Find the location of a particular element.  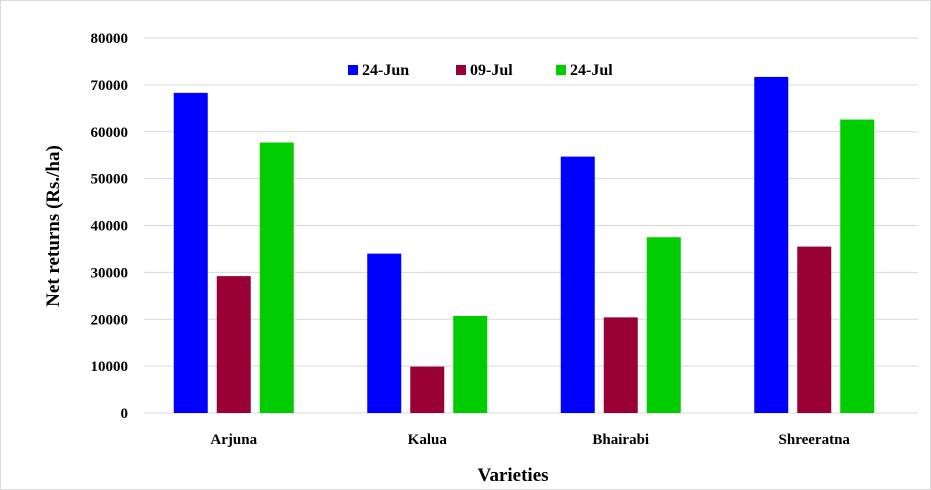

y-tick-label: 30000 is located at coordinates (110, 273).